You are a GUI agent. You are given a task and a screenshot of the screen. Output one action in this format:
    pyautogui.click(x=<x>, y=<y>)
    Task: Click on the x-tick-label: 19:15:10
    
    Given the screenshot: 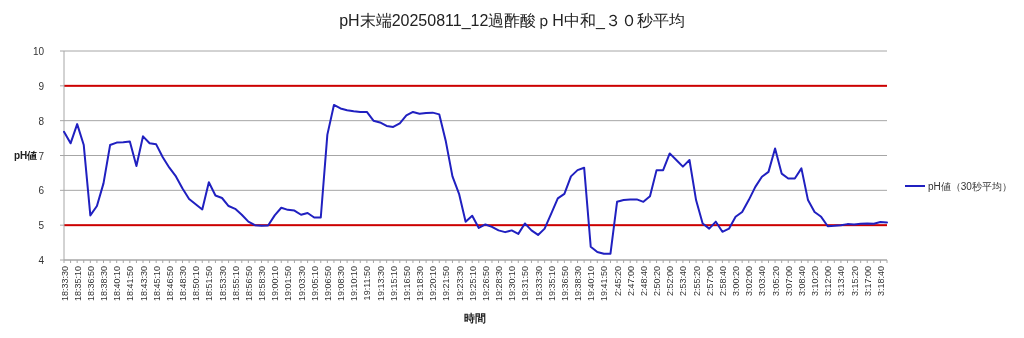 What is the action you would take?
    pyautogui.click(x=393, y=284)
    